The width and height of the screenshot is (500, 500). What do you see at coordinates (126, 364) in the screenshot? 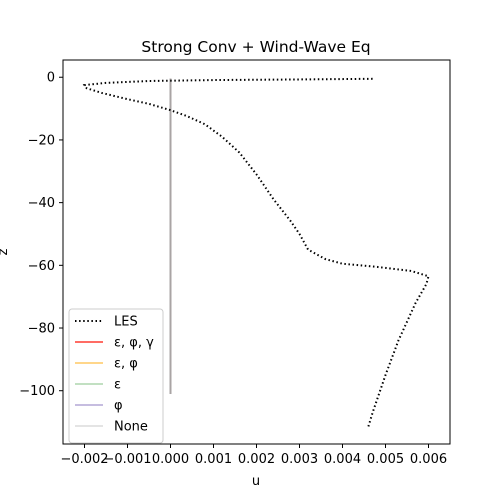
I see `legend-label: ε, φ` at bounding box center [126, 364].